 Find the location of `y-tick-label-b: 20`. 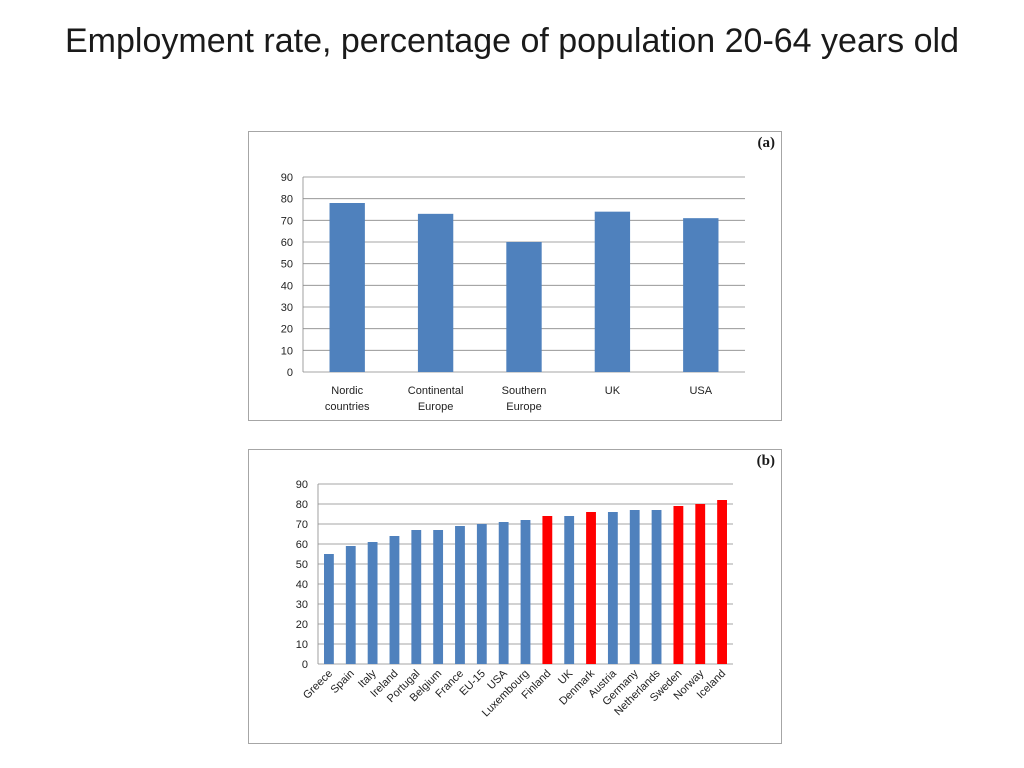

y-tick-label-b: 20 is located at coordinates (302, 625).